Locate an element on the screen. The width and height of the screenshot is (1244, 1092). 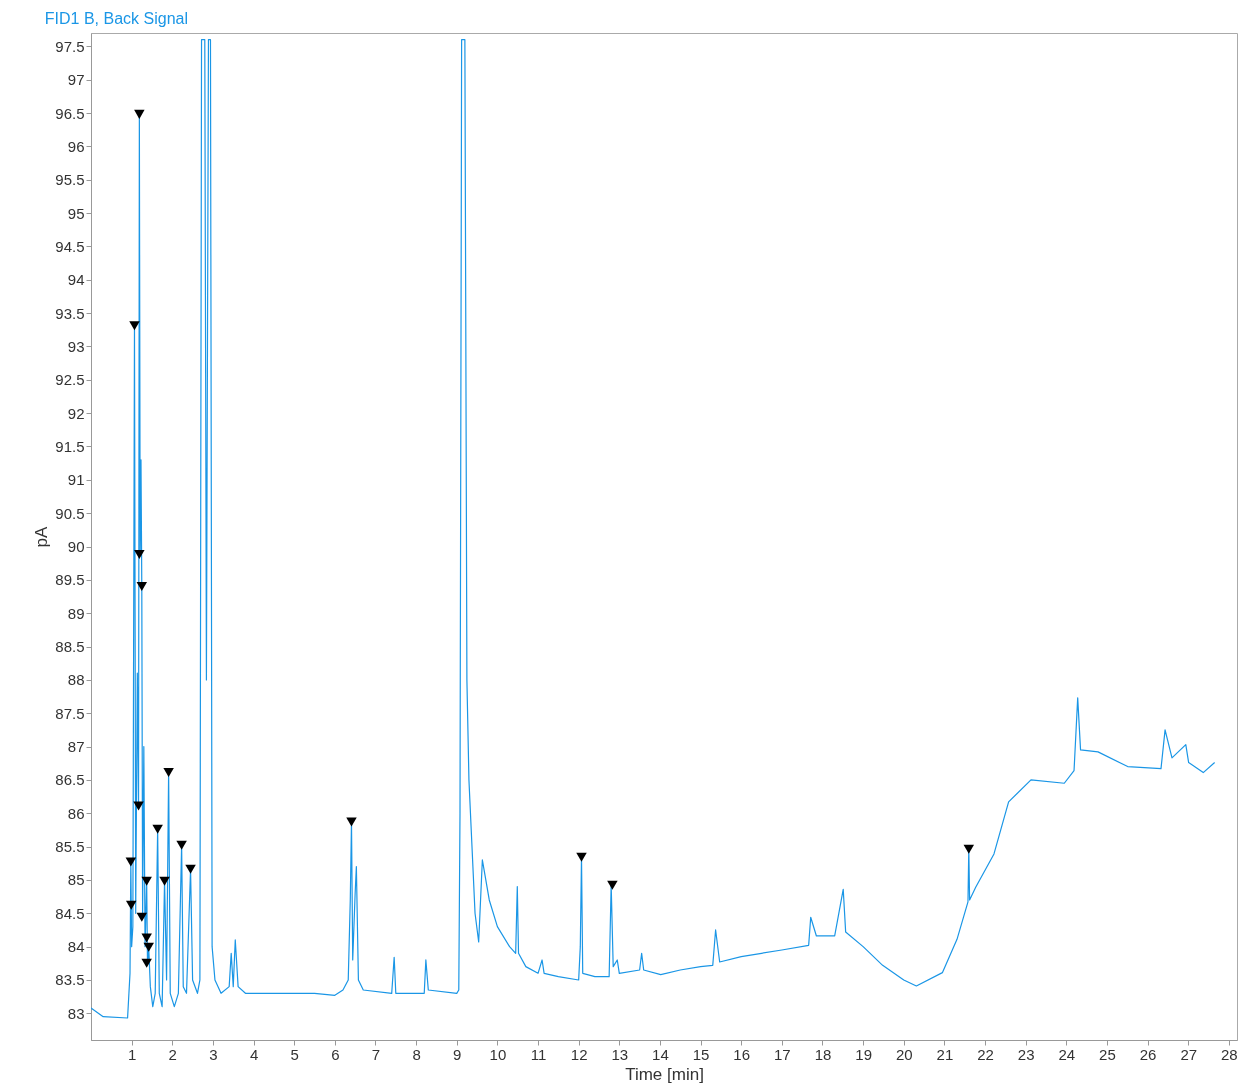
x-tick-label: 14 is located at coordinates (660, 1054).